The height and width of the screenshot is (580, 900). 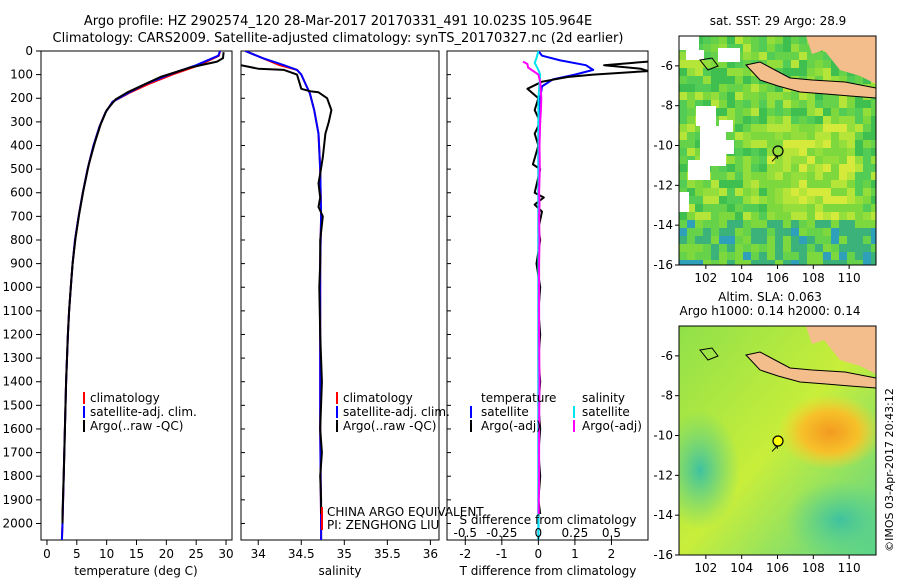 I want to click on map-y-tick-label: -12, so click(x=663, y=185).